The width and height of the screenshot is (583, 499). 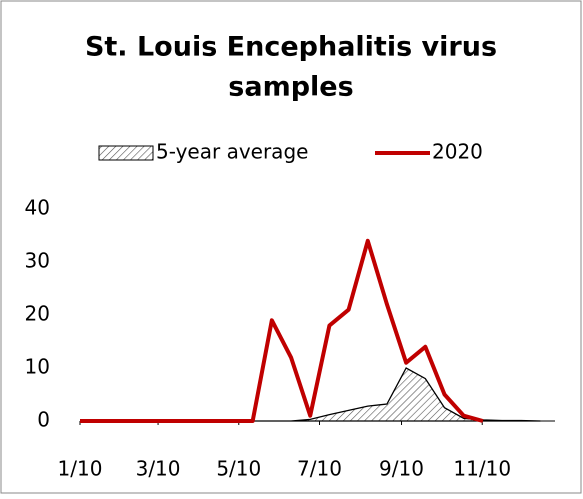 I want to click on y-tick-label: 40, so click(x=37, y=208).